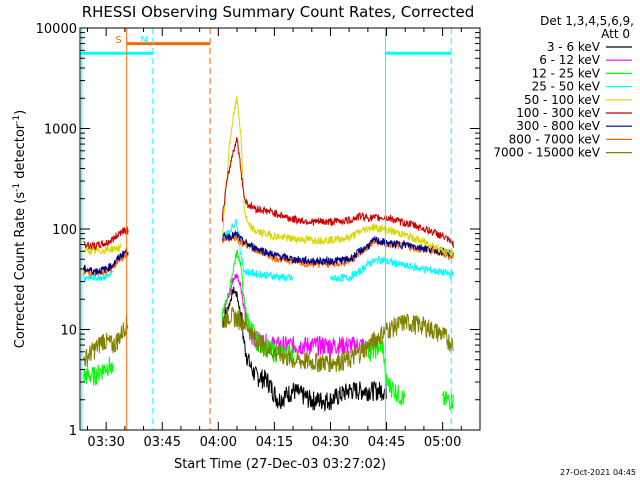  I want to click on y-label-part: Corrected Count Rate (s, so click(20, 270).